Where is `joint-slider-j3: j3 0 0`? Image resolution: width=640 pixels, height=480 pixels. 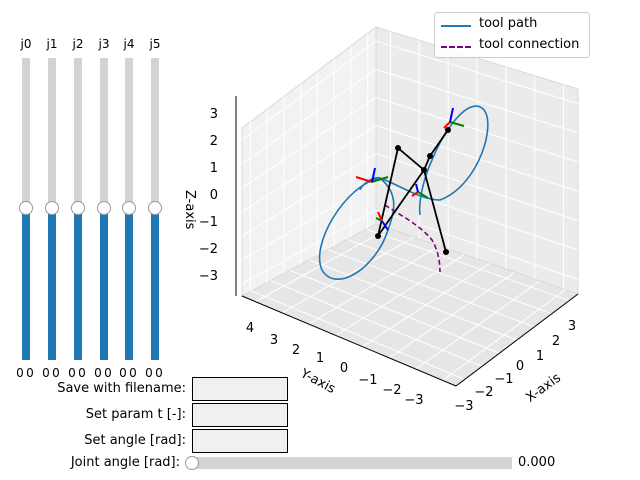
joint-slider-j3: j3 0 0 is located at coordinates (104, 190).